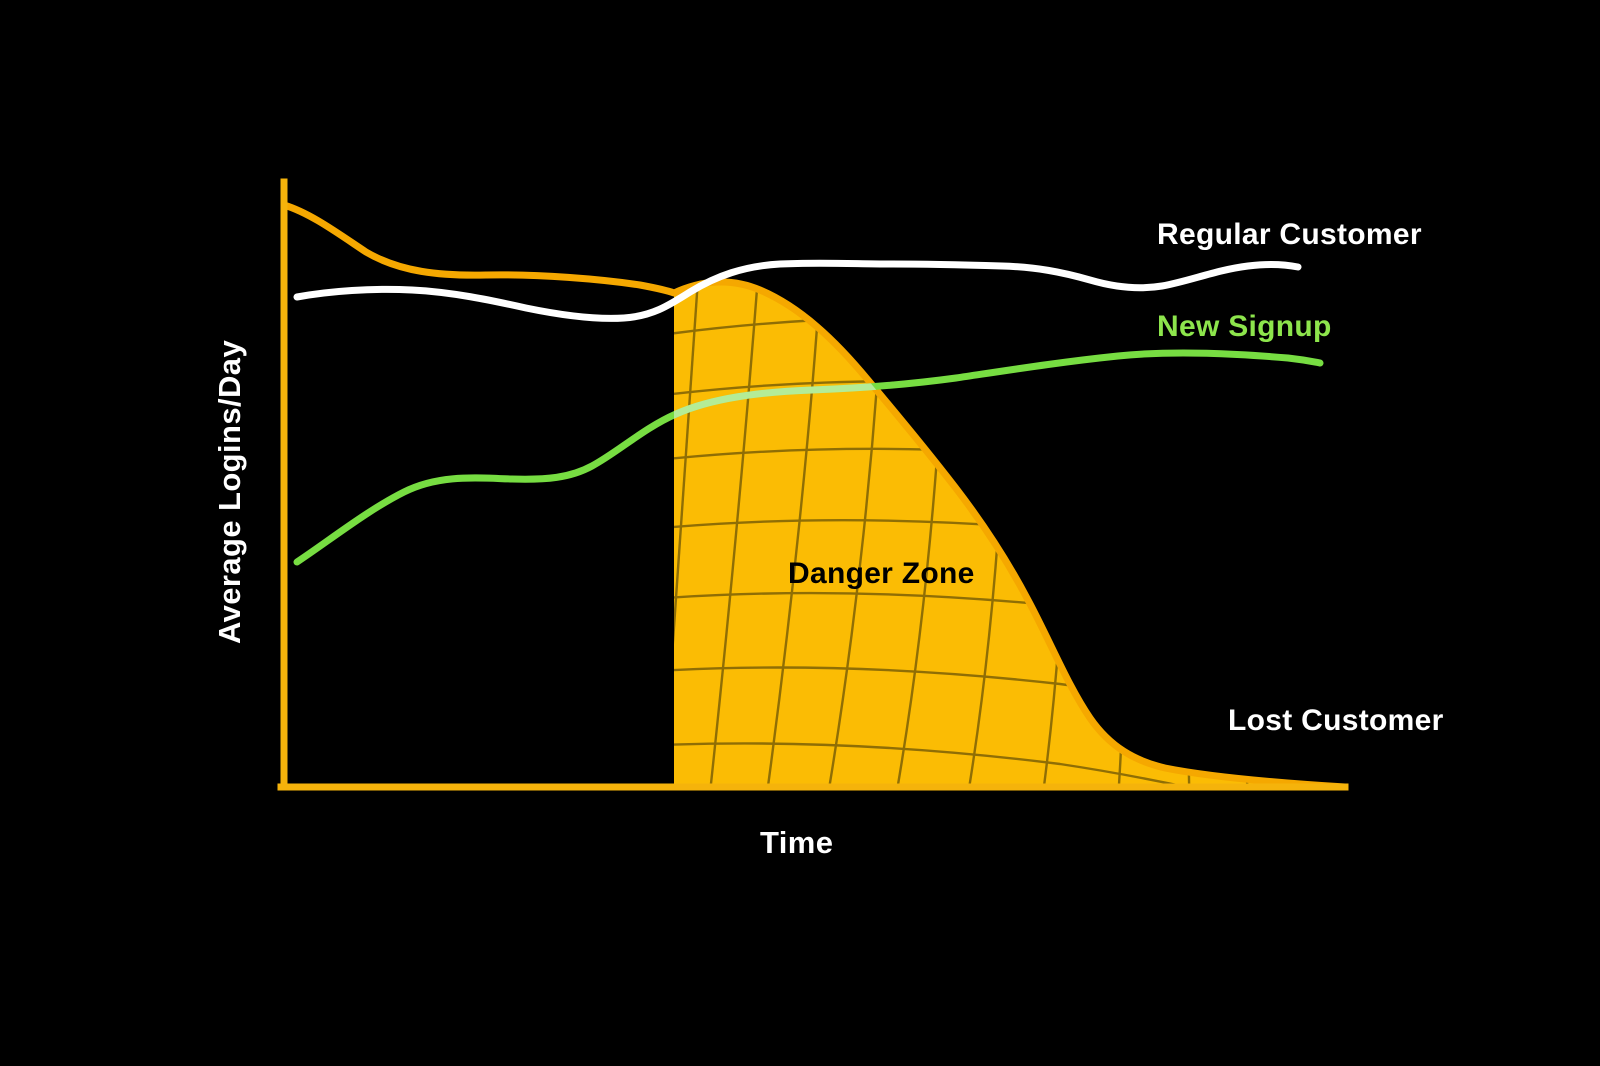 The image size is (1600, 1066). What do you see at coordinates (797, 290) in the screenshot?
I see `series-line-regular-customer` at bounding box center [797, 290].